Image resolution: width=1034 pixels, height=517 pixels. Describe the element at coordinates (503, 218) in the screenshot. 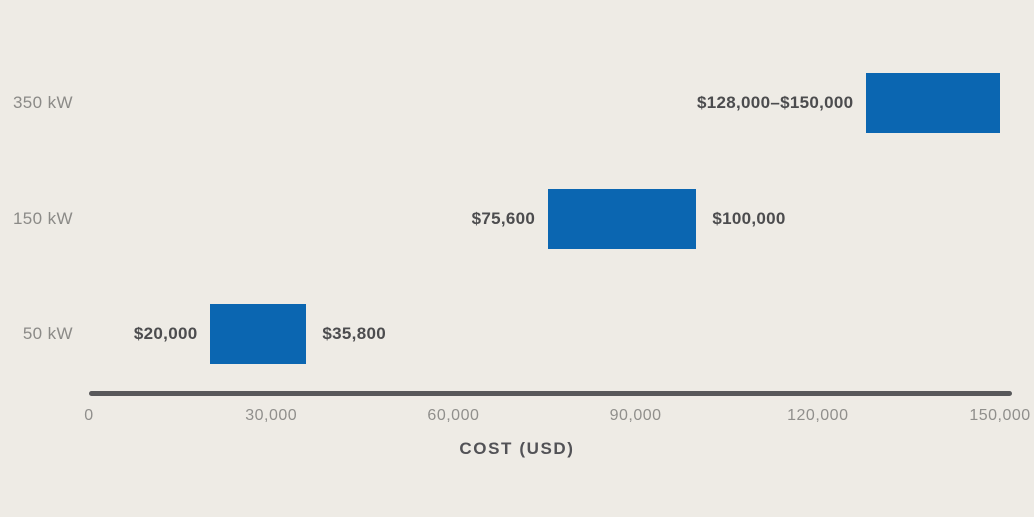

I see `bar-value-label-before: $75,600` at that location.